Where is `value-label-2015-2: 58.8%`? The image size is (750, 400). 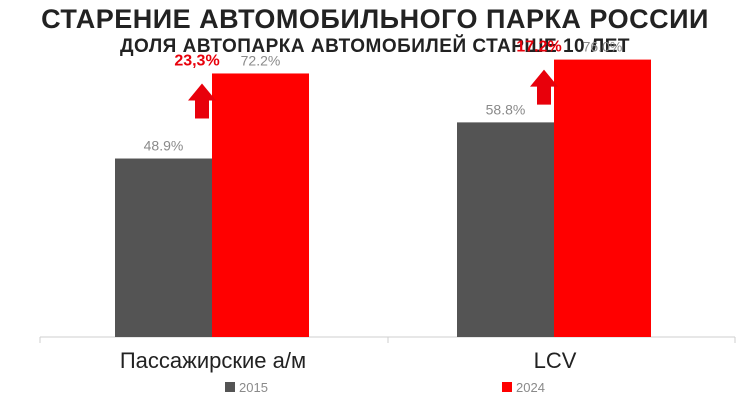 value-label-2015-2: 58.8% is located at coordinates (506, 109).